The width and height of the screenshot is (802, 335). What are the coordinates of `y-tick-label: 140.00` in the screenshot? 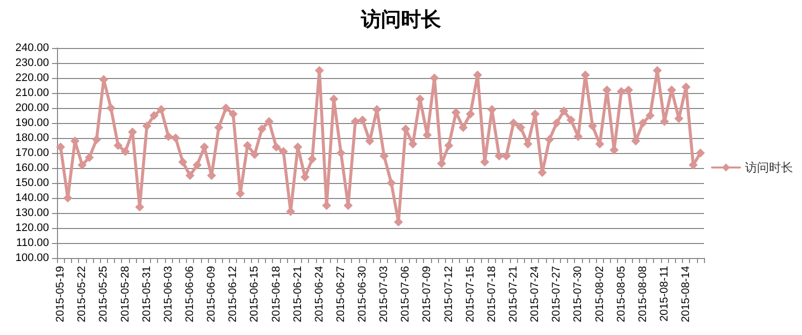 It's located at (32, 198).